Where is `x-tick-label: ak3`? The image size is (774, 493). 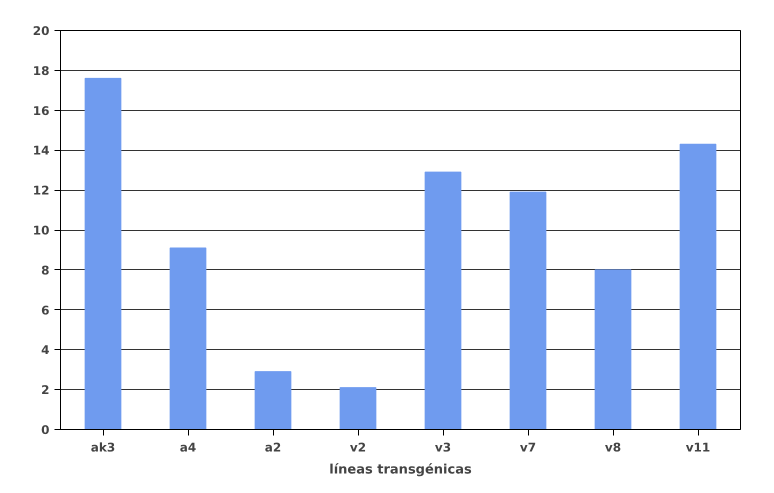
x-tick-label: ak3 is located at coordinates (103, 447).